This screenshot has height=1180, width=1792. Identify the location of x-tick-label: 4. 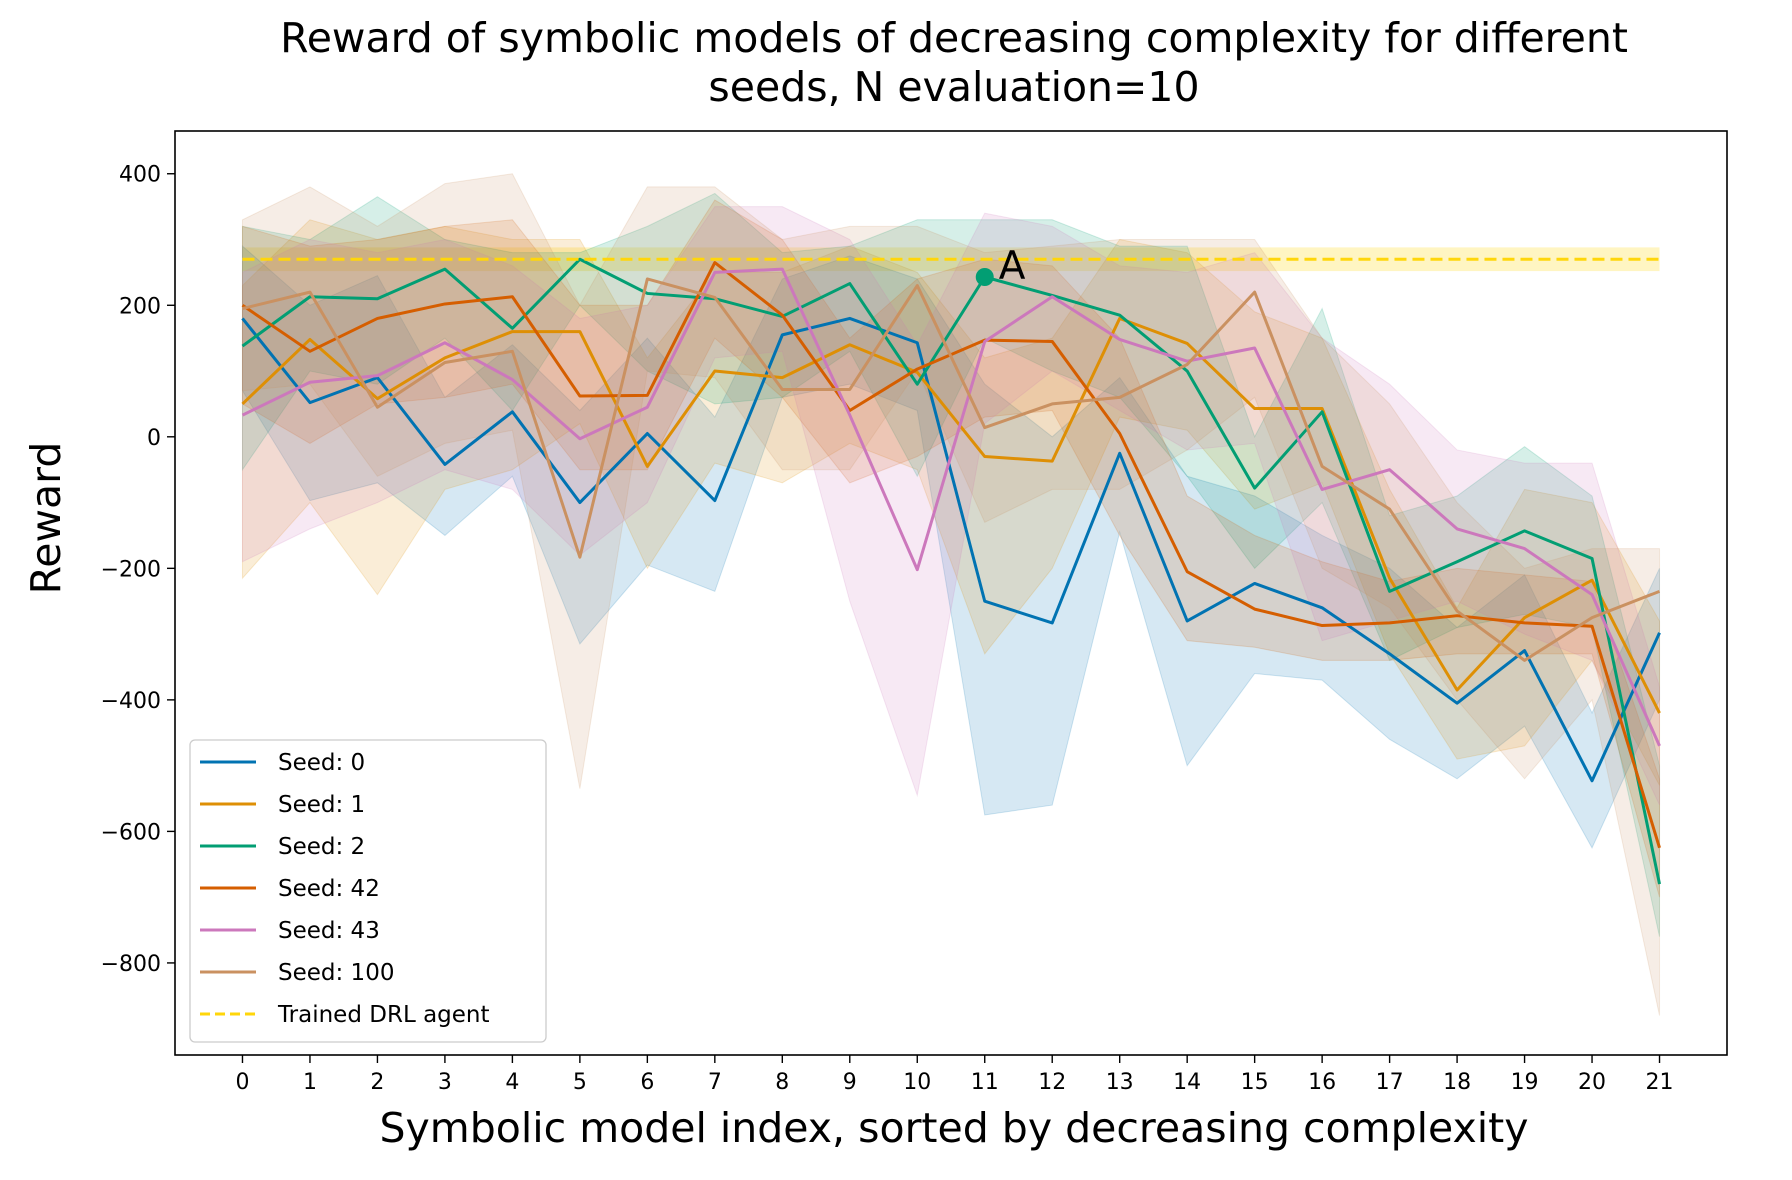
(512, 1082).